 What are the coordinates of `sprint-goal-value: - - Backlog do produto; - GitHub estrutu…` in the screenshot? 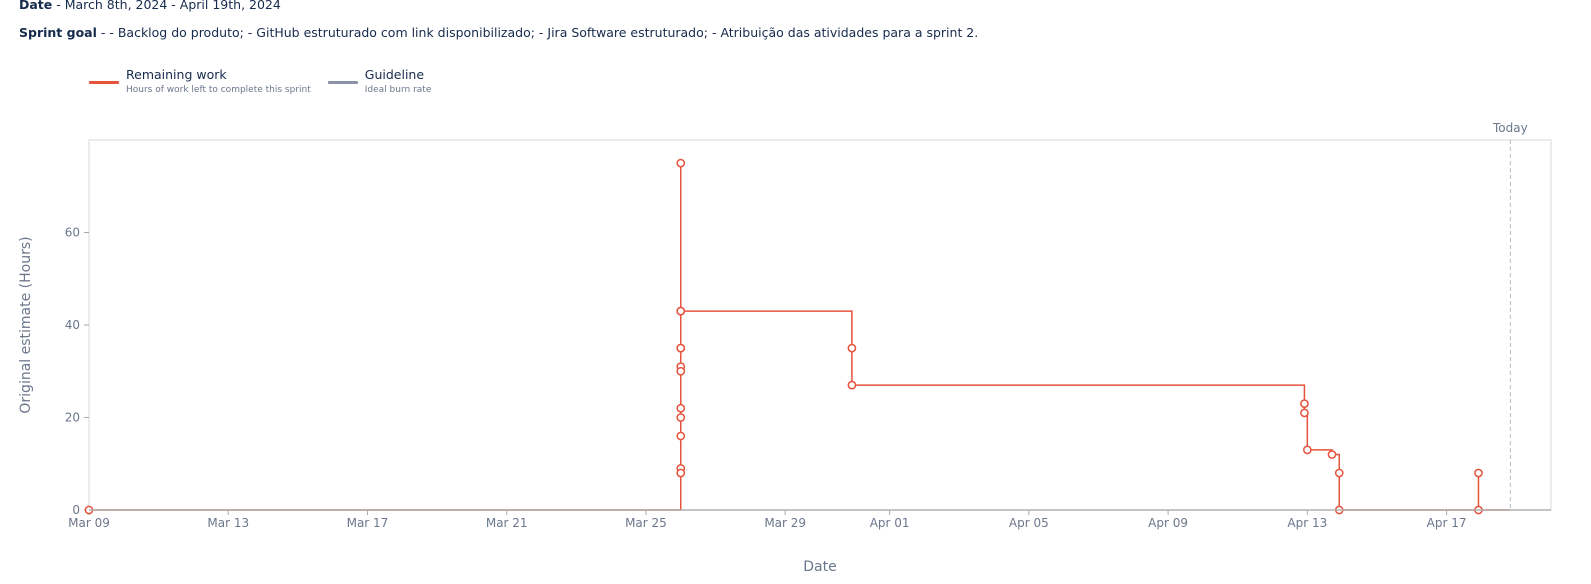 It's located at (537, 32).